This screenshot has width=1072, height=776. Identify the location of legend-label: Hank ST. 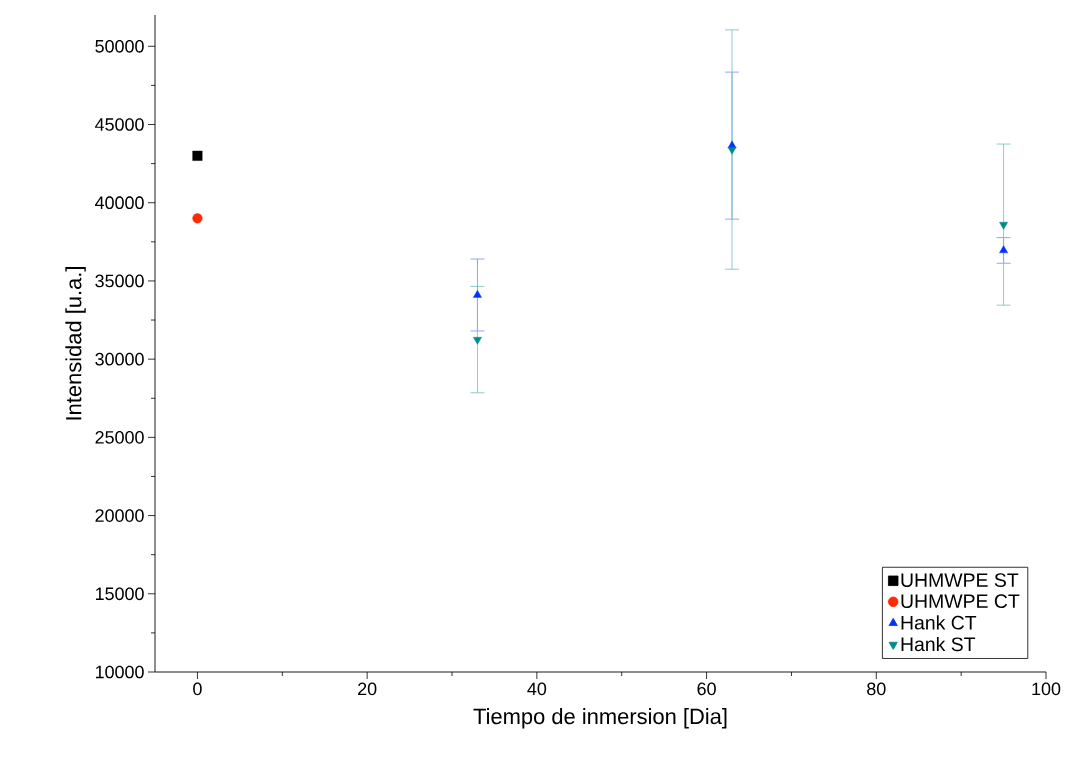
(938, 644).